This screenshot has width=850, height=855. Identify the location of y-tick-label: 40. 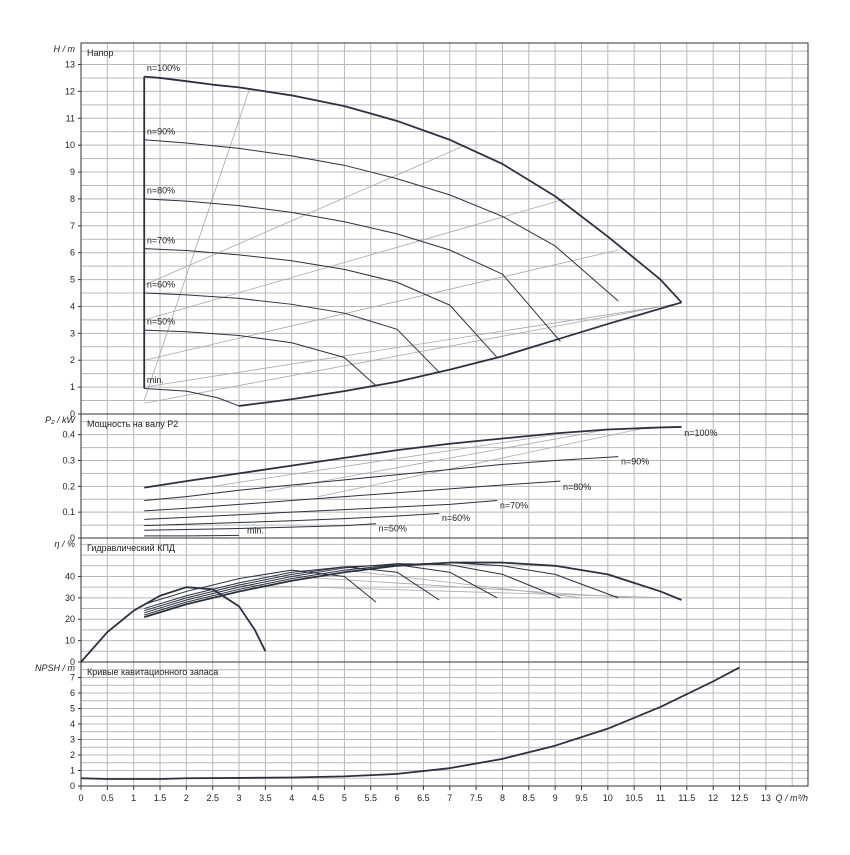
(70, 576).